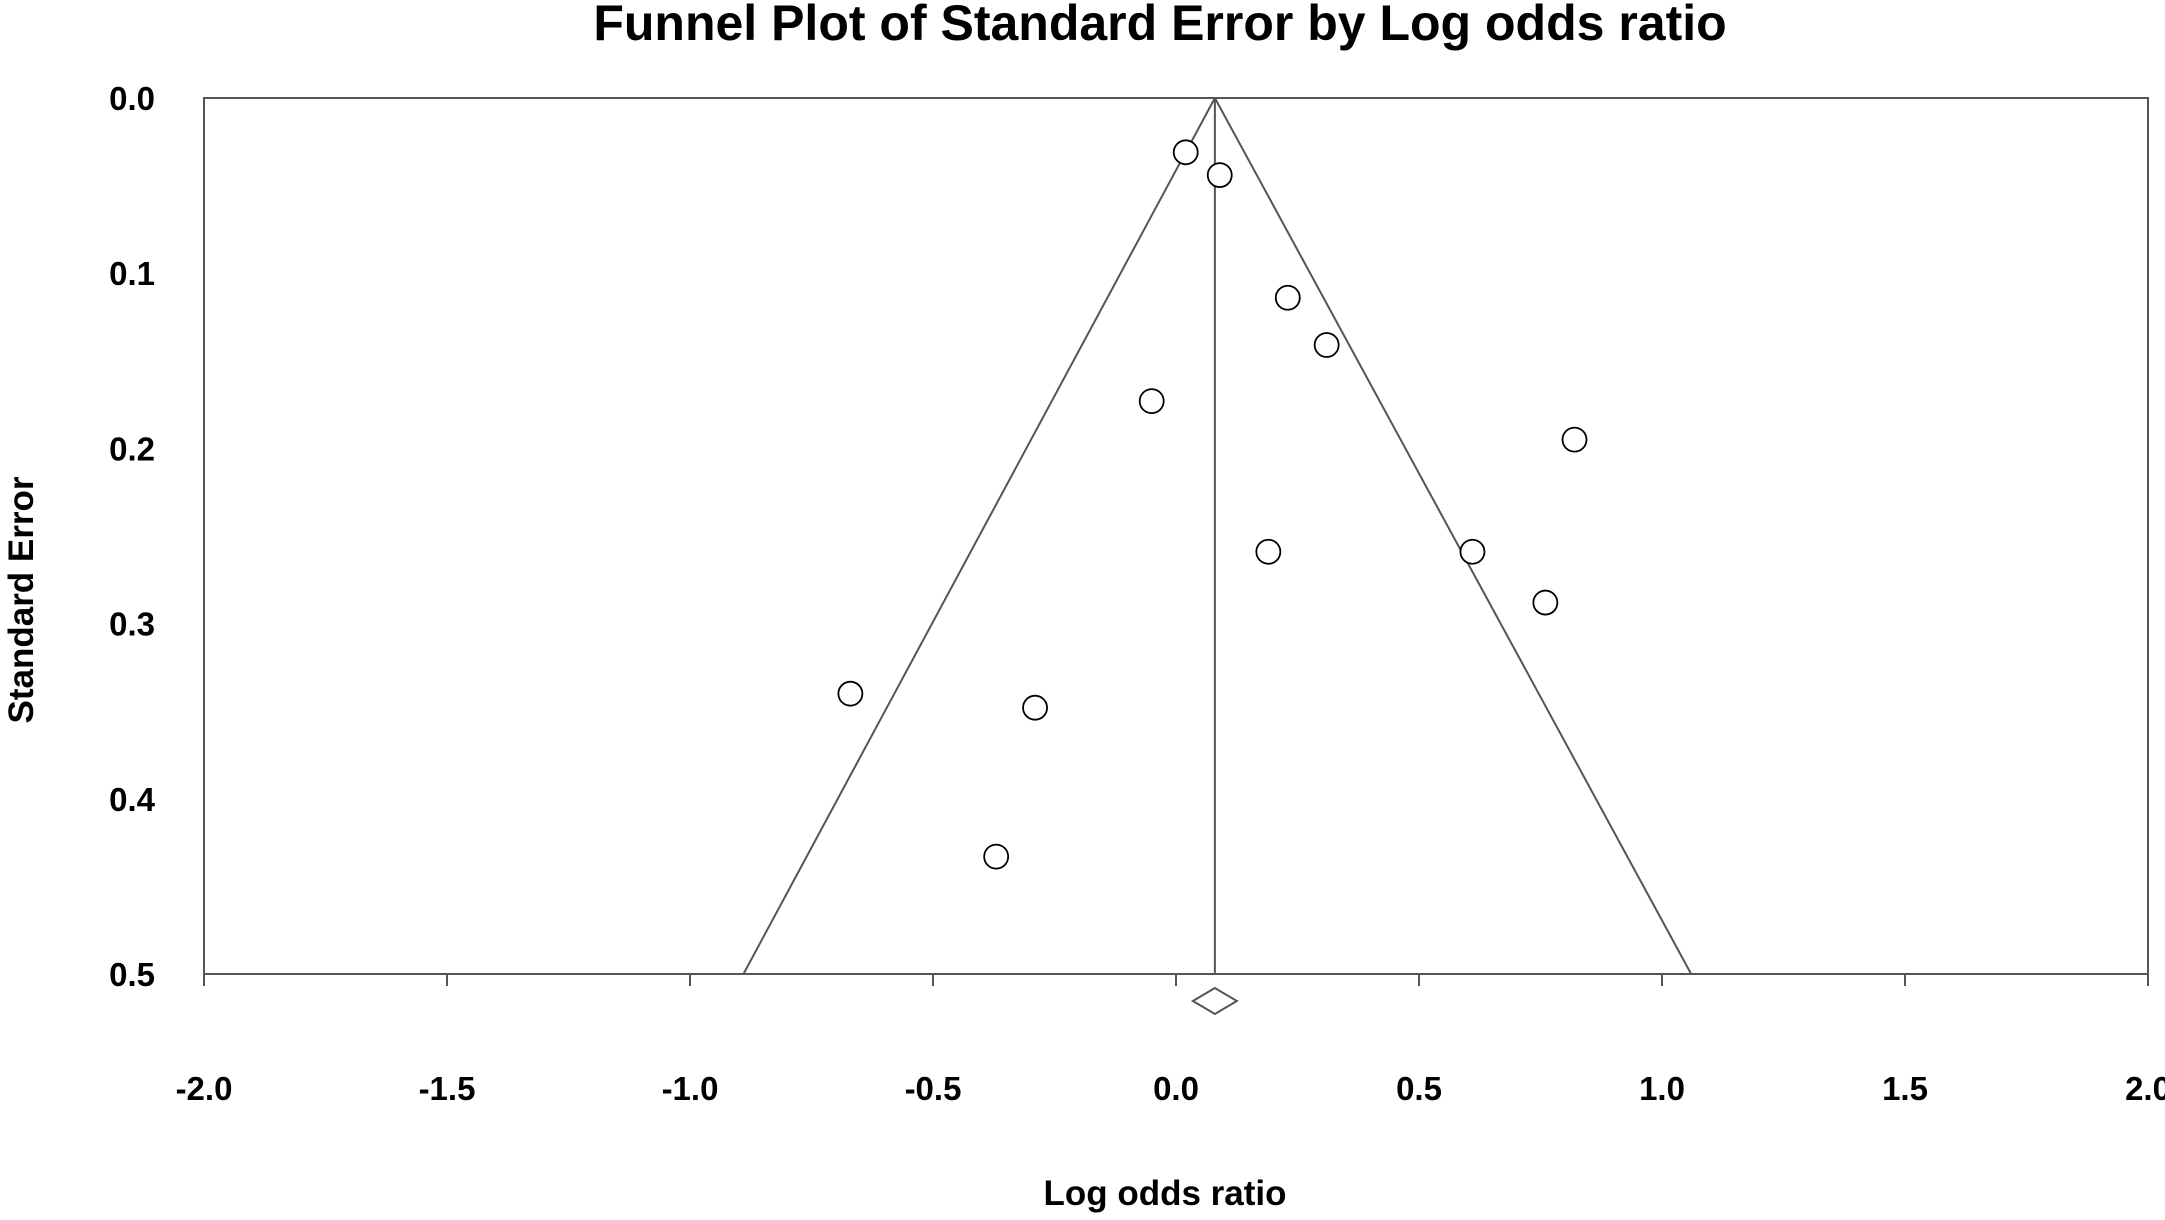  I want to click on x-tick-label: 2.0, so click(2145, 1088).